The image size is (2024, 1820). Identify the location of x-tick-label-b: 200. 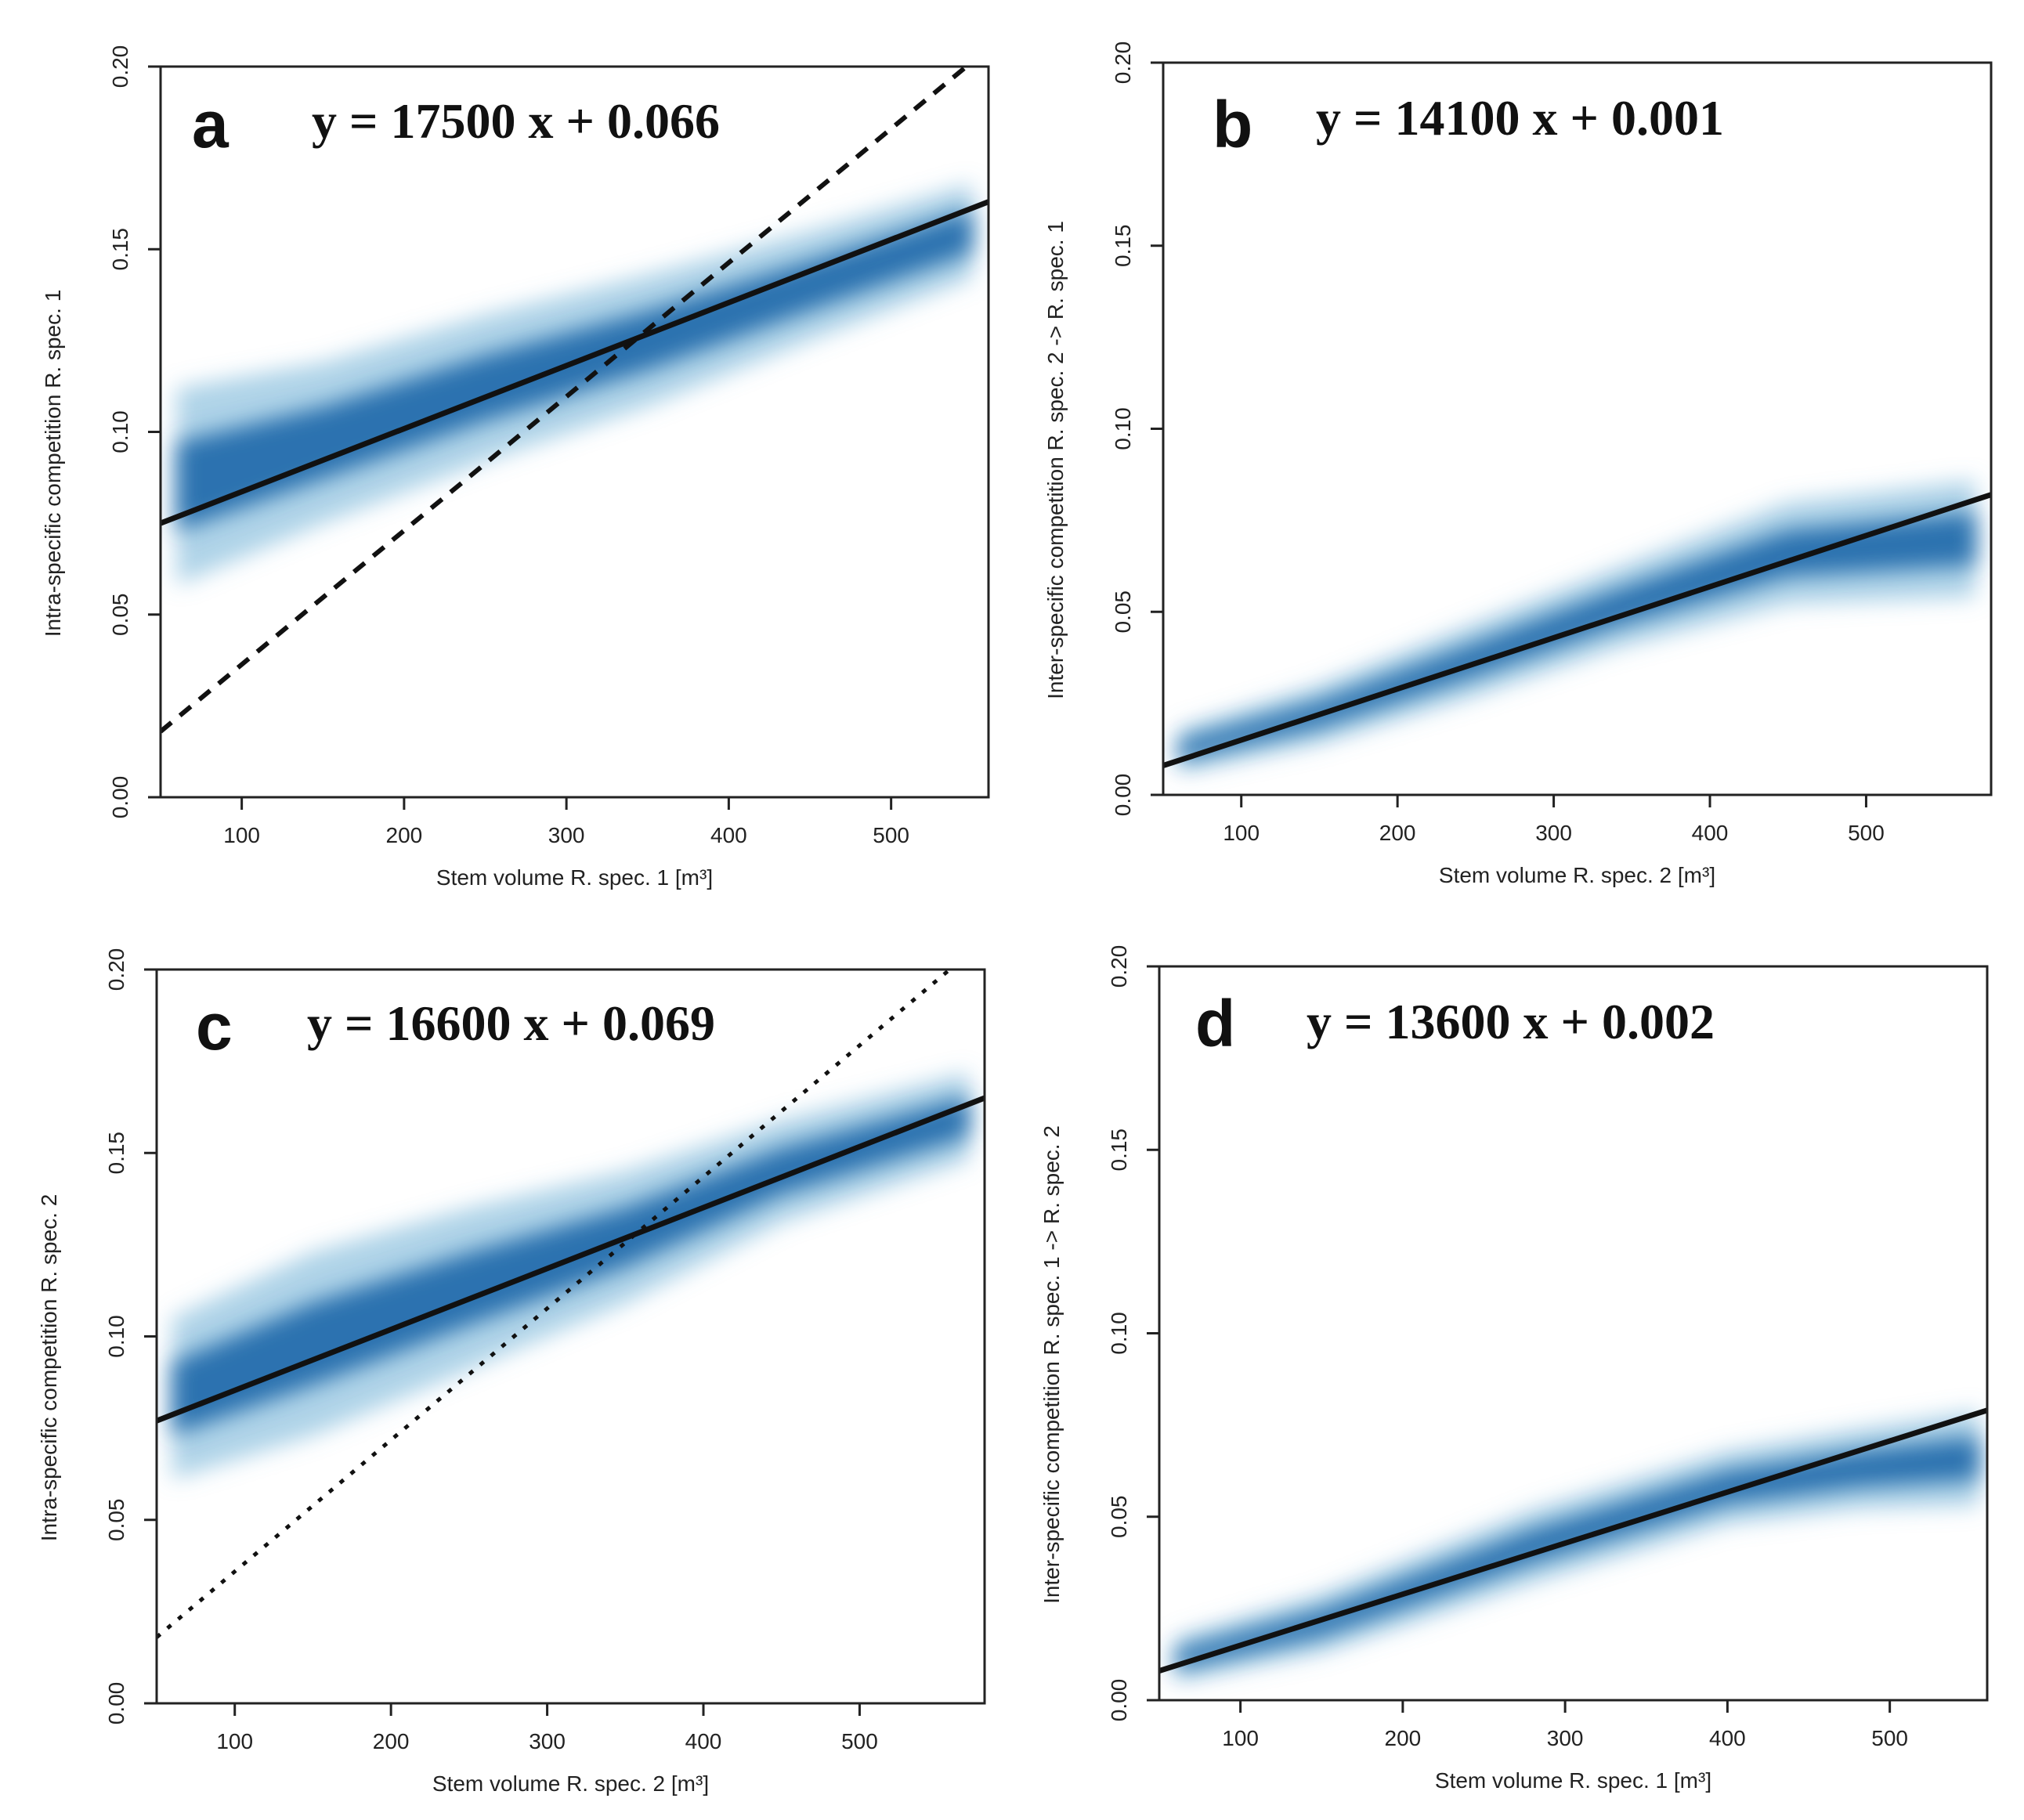
(1397, 833).